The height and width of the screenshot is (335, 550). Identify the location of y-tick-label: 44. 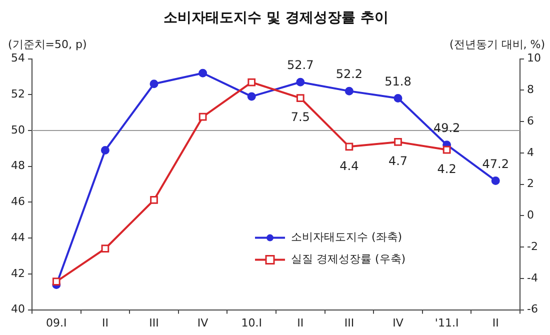
(17, 237).